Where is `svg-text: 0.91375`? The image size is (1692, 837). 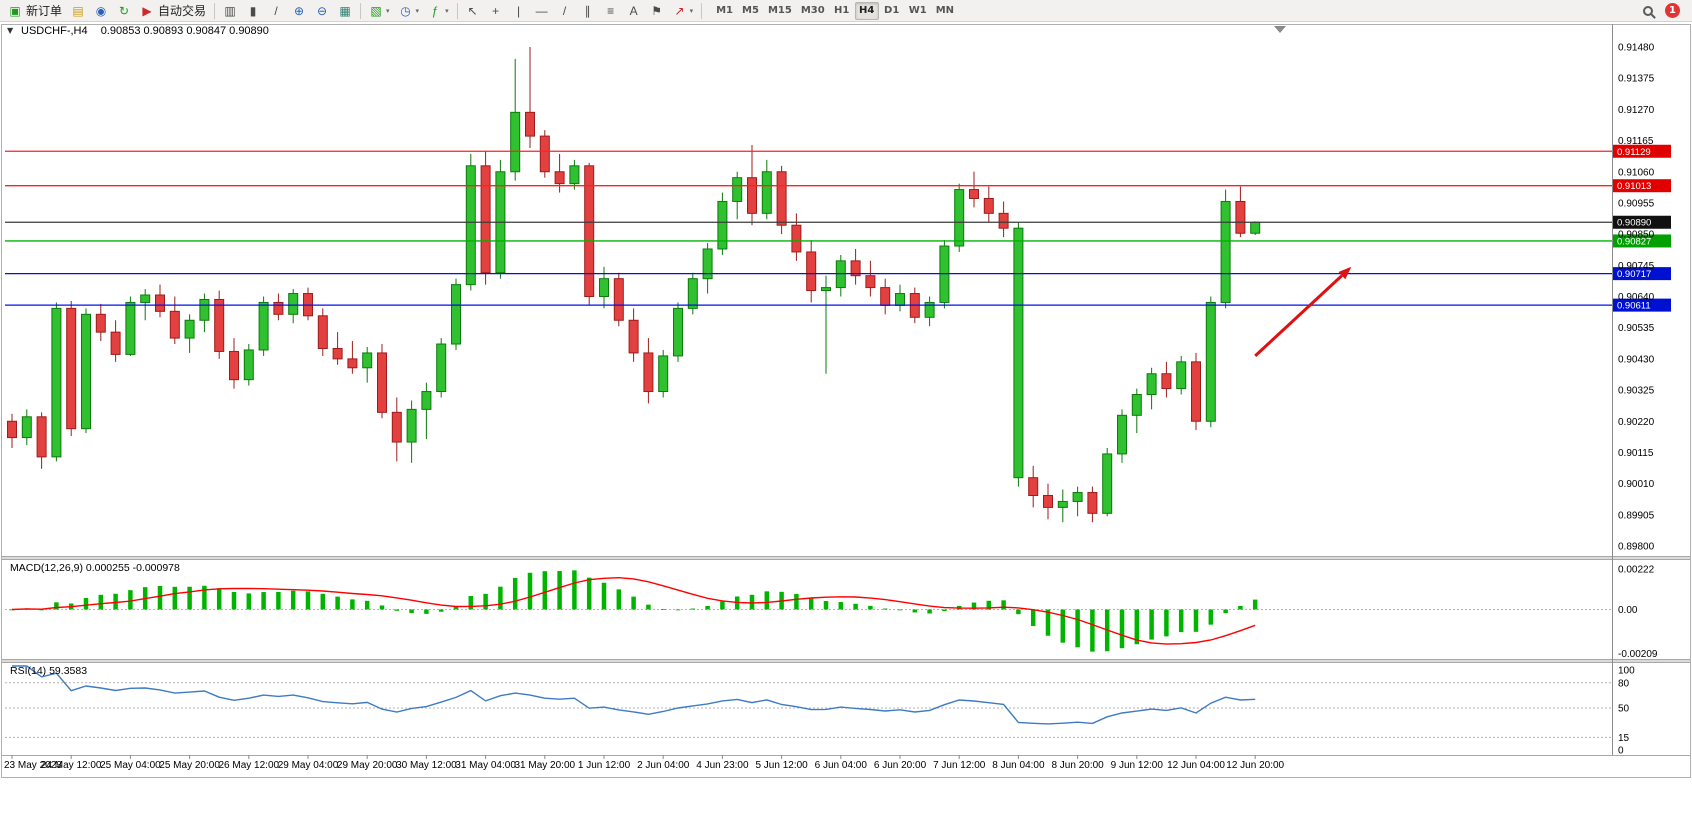
svg-text: 0.91375 is located at coordinates (1636, 79).